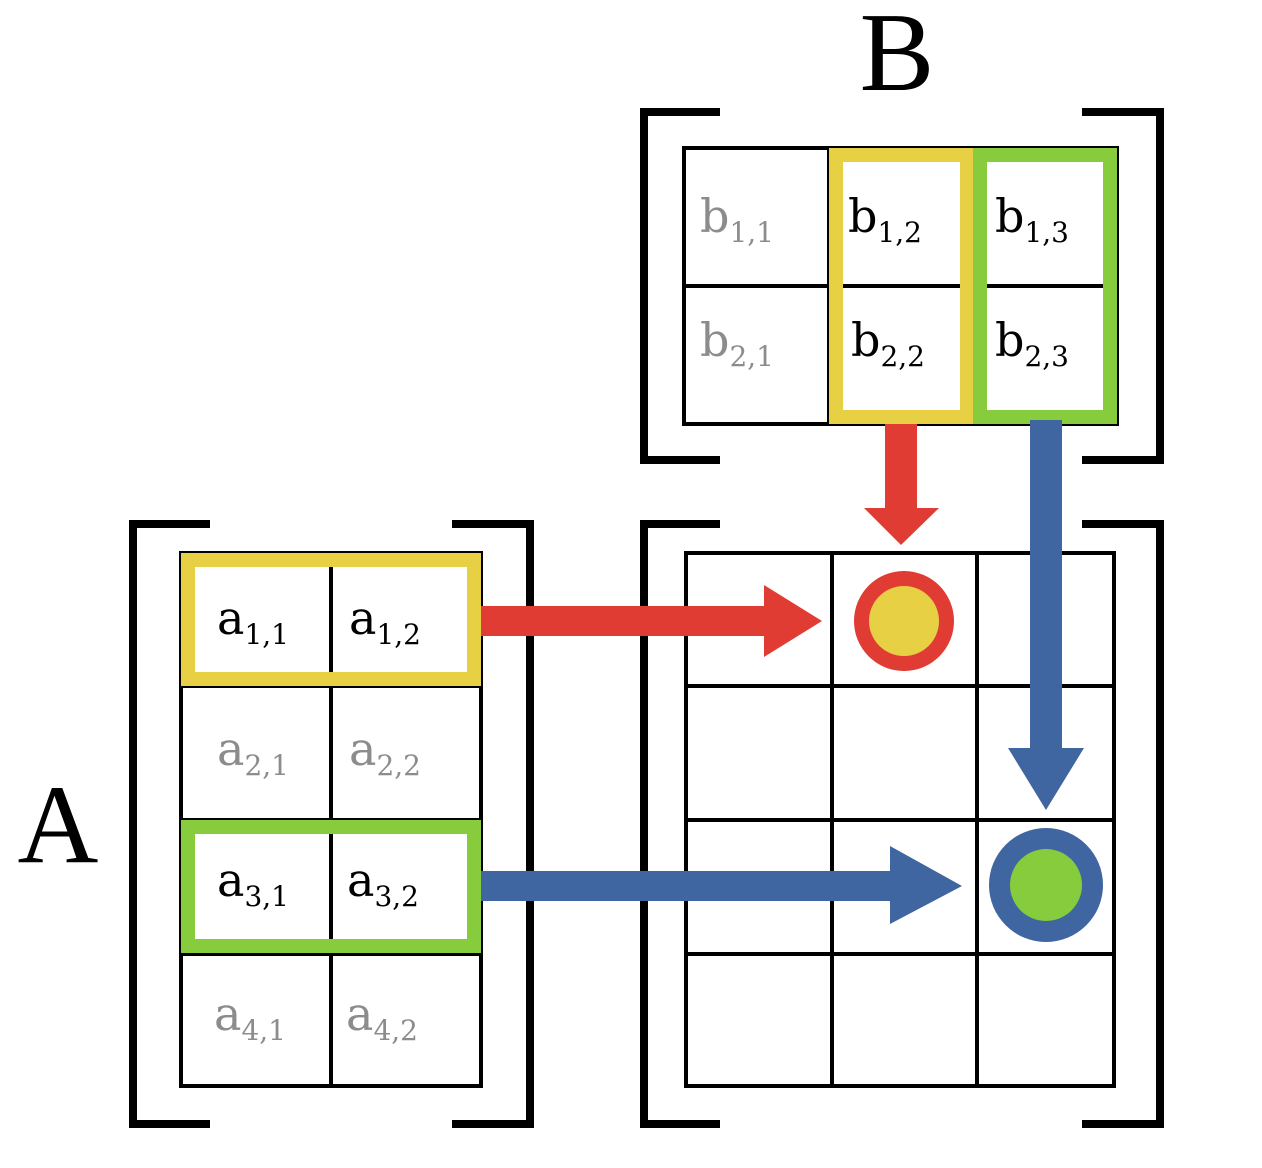 Image resolution: width=1262 pixels, height=1168 pixels. I want to click on matrix-b: b1,1 b1,2 b1,3 b2,1 b2,2 b2,3, so click(902, 286).